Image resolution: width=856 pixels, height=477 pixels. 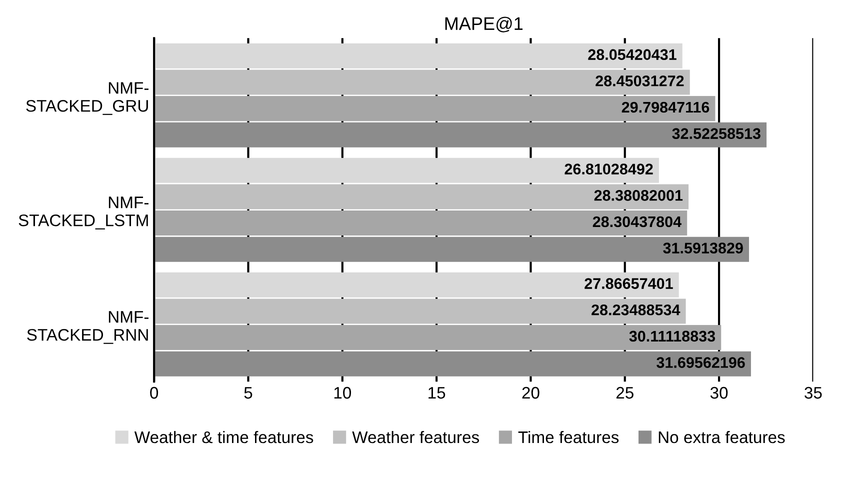 I want to click on x-tick-label: 30, so click(x=719, y=392).